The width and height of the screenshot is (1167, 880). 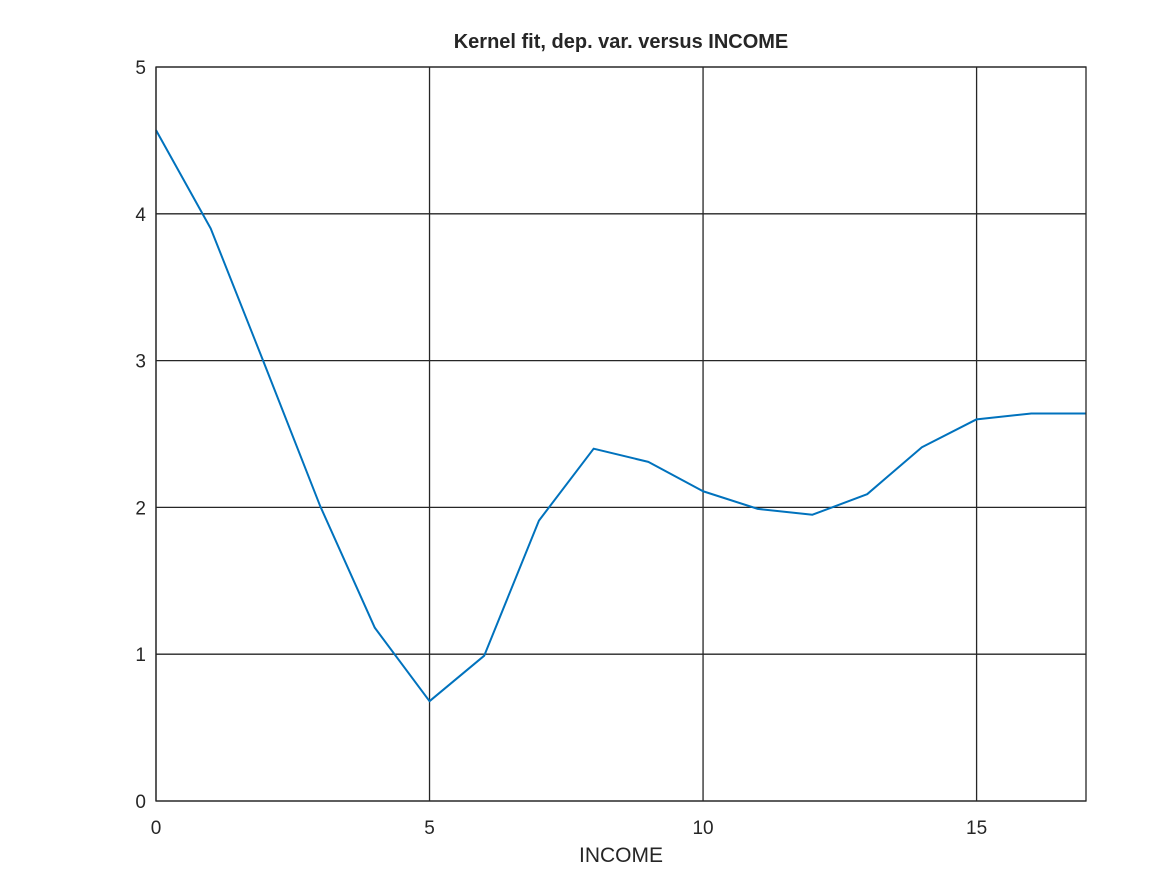 What do you see at coordinates (156, 828) in the screenshot?
I see `x-tick-label: 0` at bounding box center [156, 828].